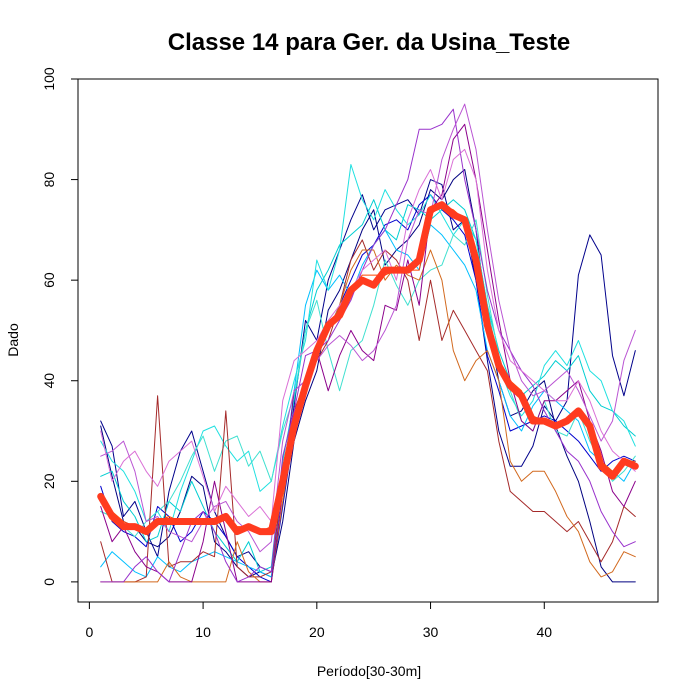 This screenshot has width=700, height=700. I want to click on x-tick-label: 20, so click(317, 632).